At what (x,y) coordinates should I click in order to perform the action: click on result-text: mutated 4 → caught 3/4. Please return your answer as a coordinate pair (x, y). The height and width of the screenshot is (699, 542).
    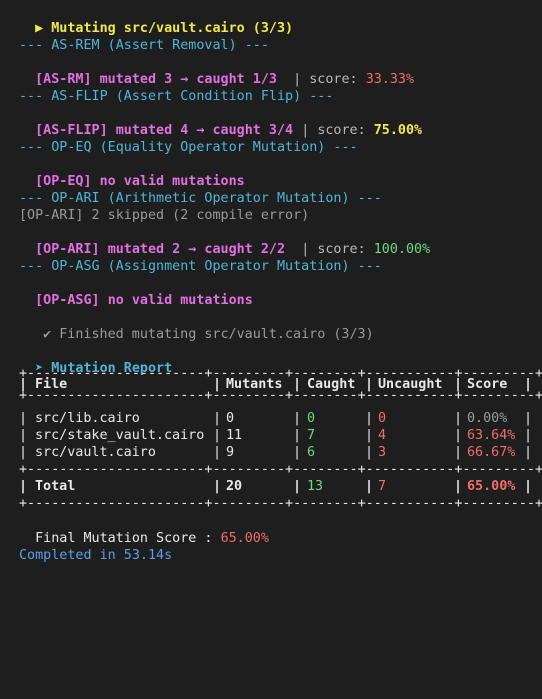
    Looking at the image, I should click on (204, 130).